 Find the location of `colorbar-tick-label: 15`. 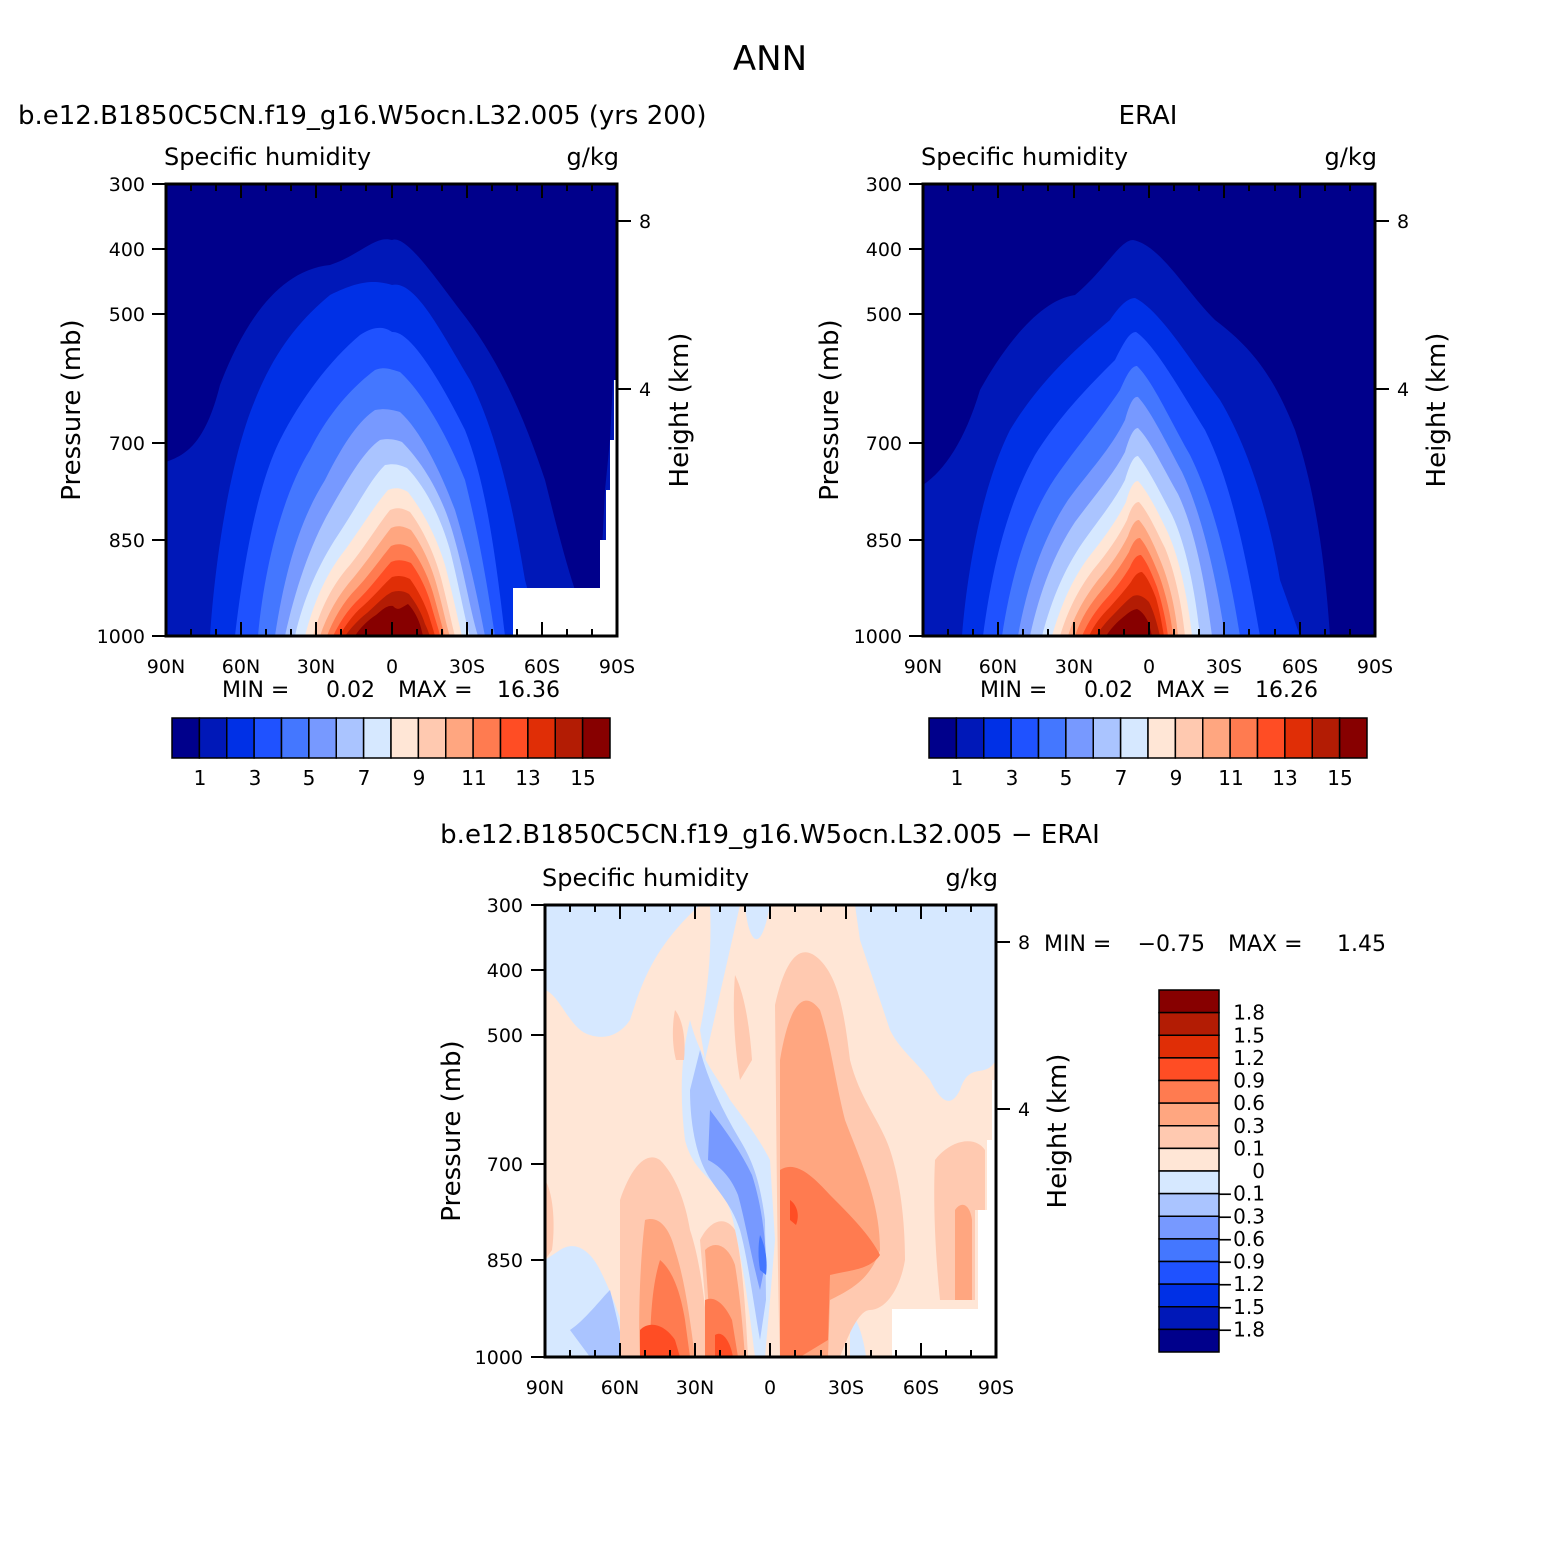

colorbar-tick-label: 15 is located at coordinates (1339, 778).